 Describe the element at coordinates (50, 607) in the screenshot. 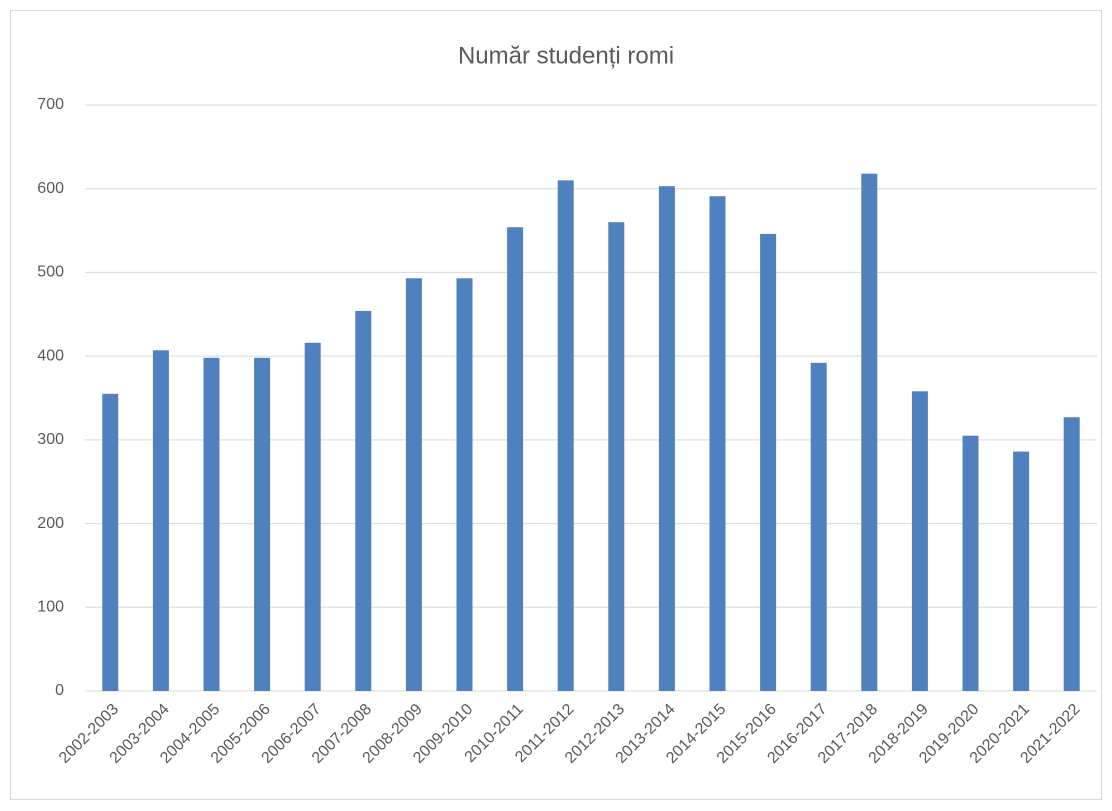

I see `y-tick-label: 100` at that location.